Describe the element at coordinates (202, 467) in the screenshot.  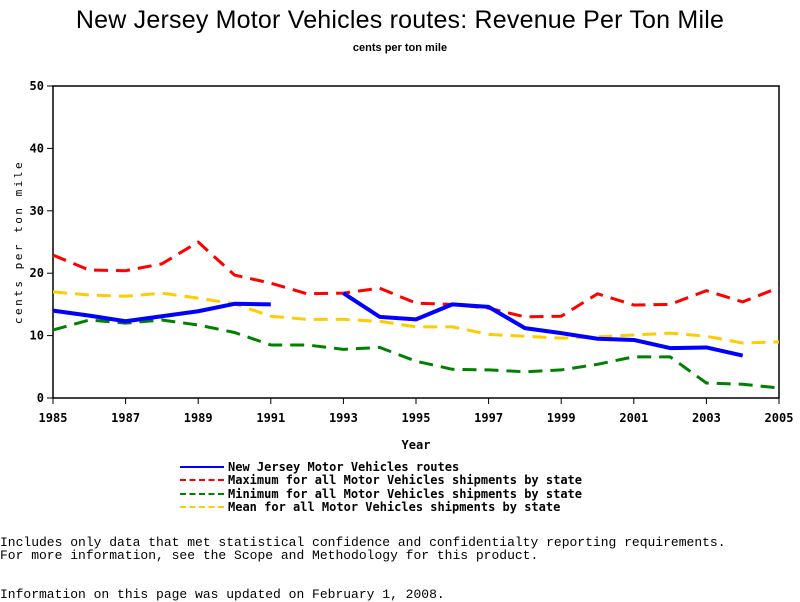
I see `legend-swatch-nj` at that location.